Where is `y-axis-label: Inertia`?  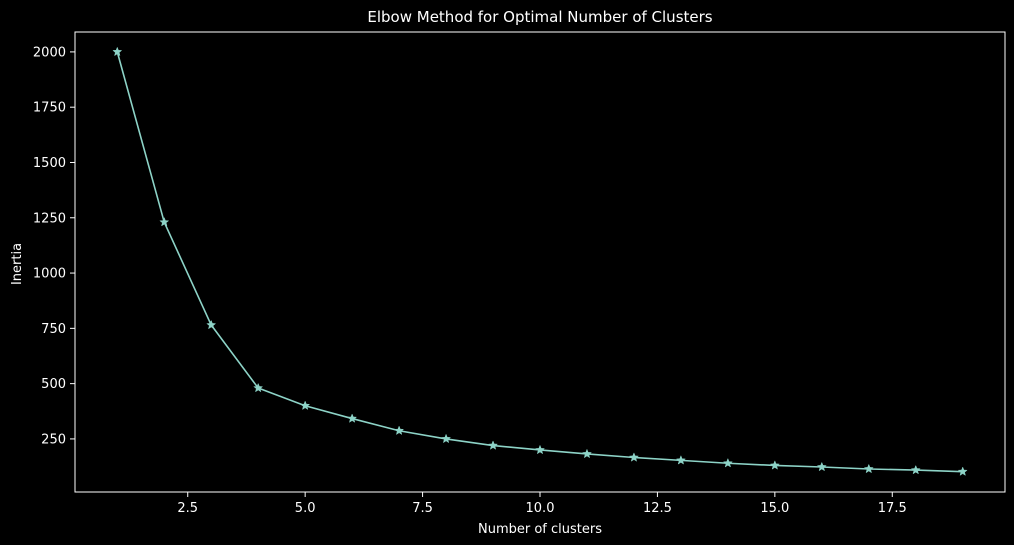
y-axis-label: Inertia is located at coordinates (17, 264).